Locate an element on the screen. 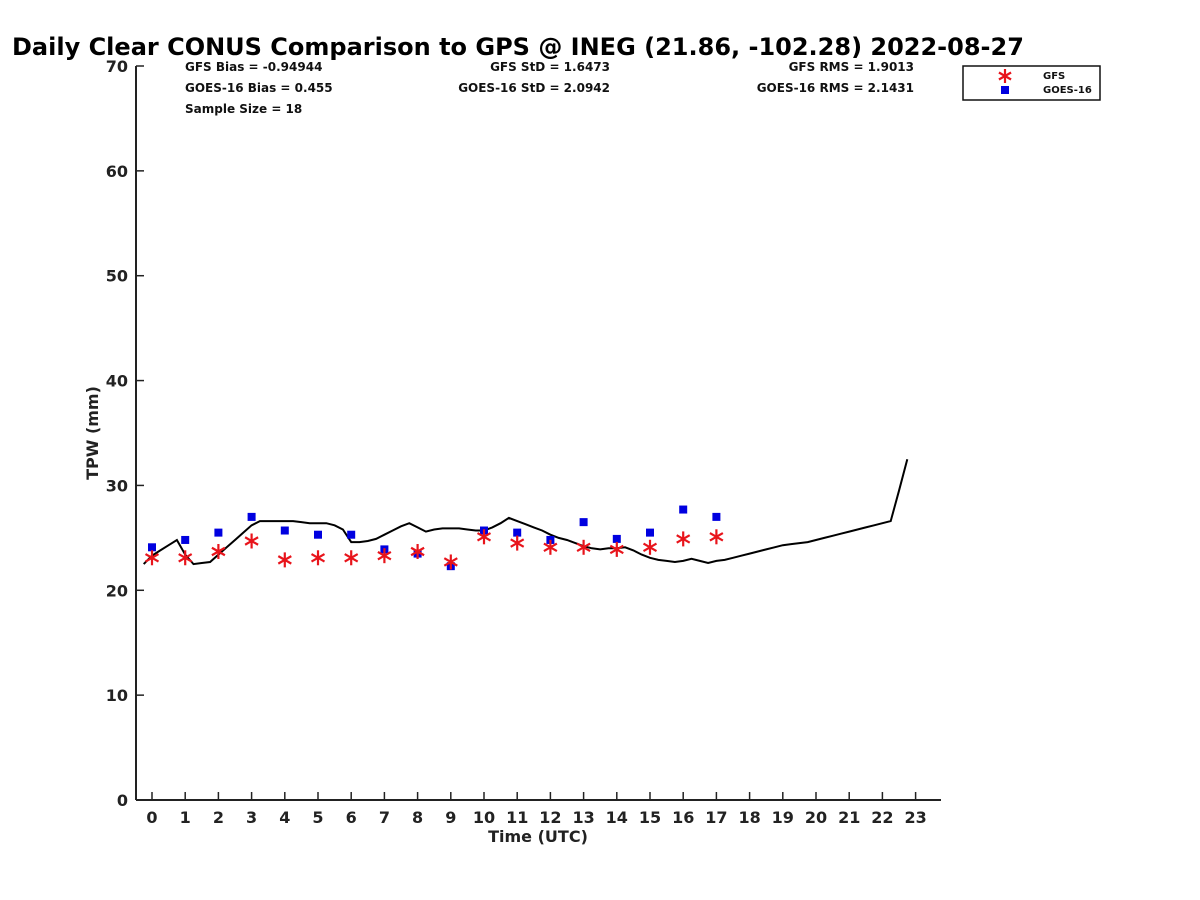  y-tick-label: 10 is located at coordinates (117, 695).